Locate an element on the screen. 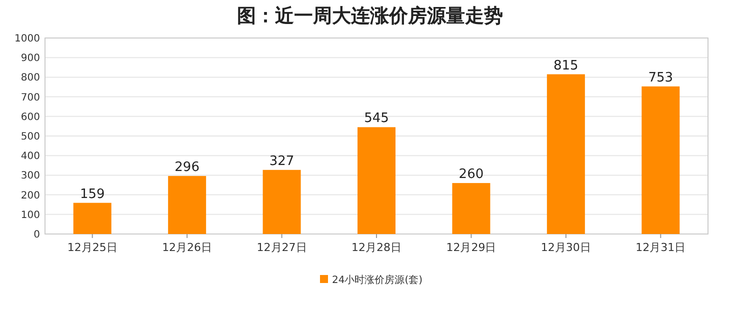 This screenshot has height=312, width=740. x-tick-label: 12月30日 is located at coordinates (565, 247).